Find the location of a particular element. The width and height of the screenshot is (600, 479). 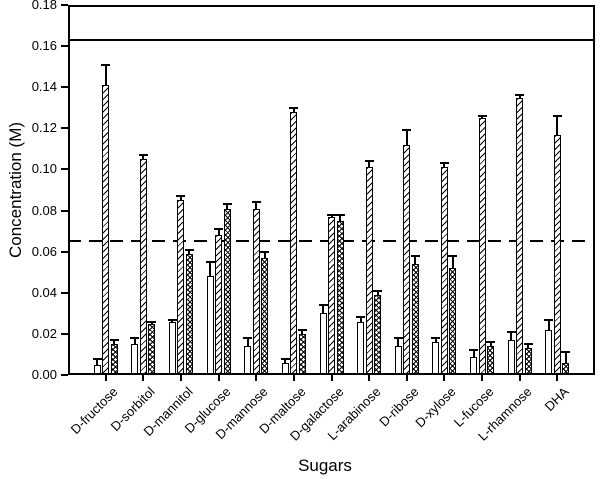

y-tick-label: 0.10 is located at coordinates (44, 169).